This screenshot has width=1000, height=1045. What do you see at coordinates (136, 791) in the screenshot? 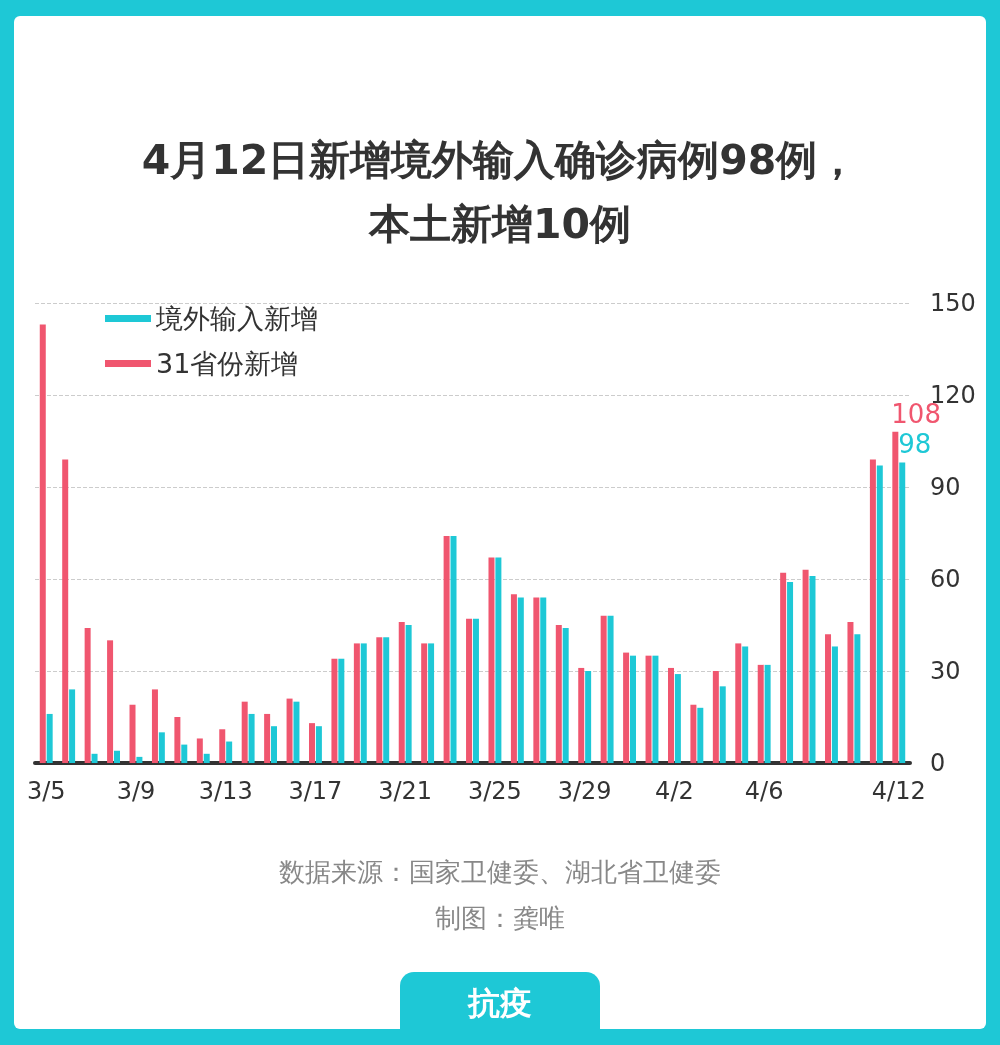
I see `x-tick-label: 3/9` at bounding box center [136, 791].